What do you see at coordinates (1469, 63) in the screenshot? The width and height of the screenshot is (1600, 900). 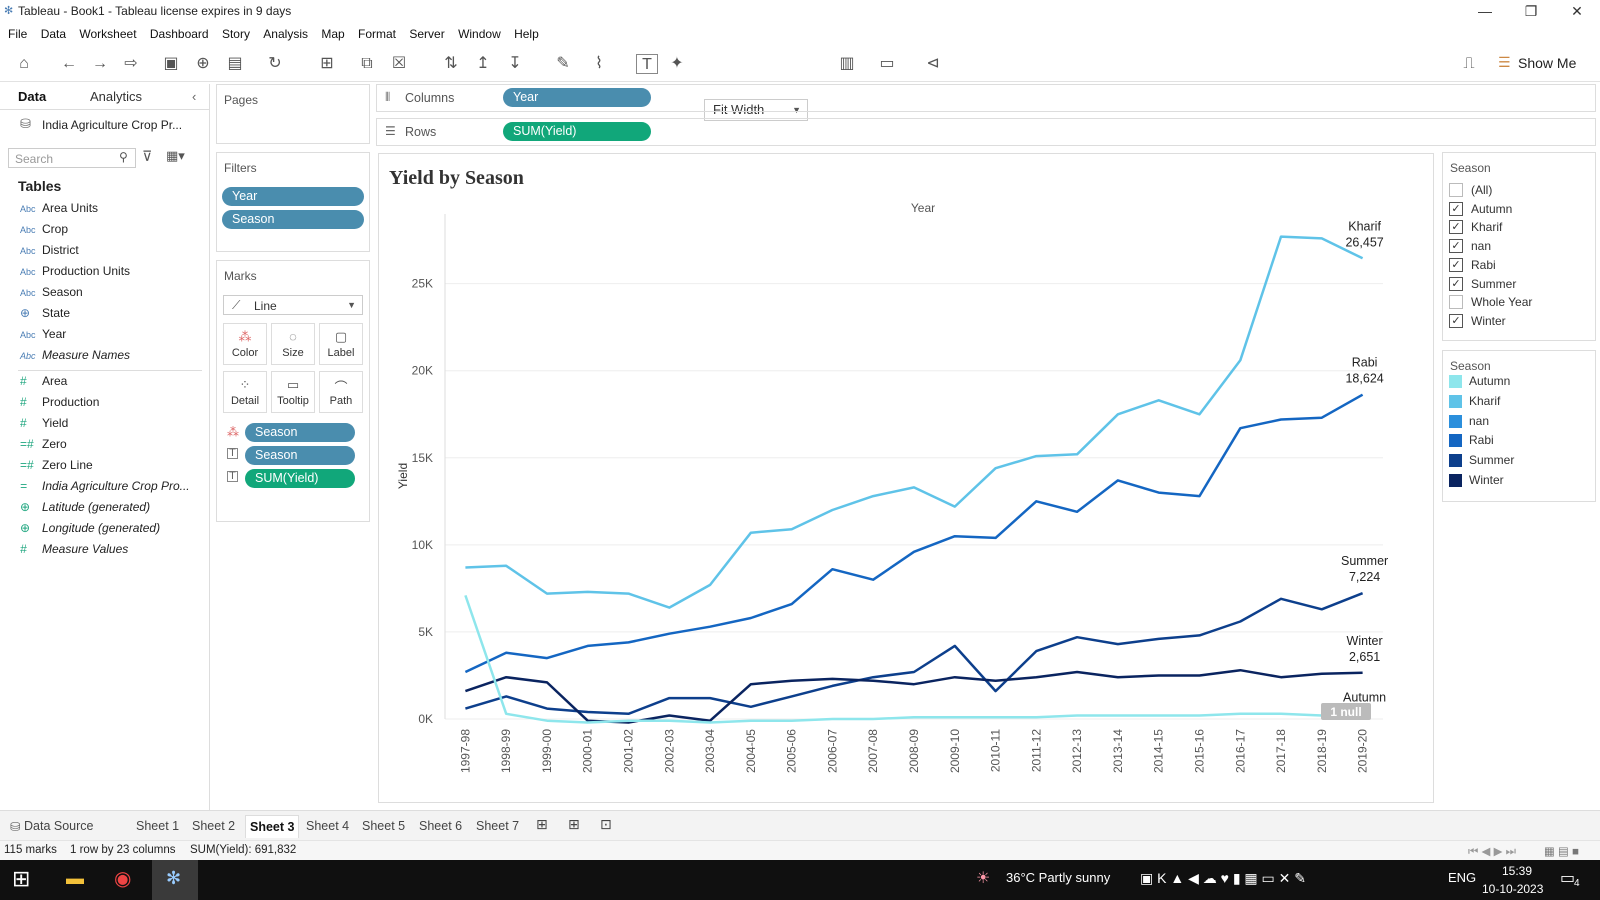 I see `format-brush-icon: ⎍` at bounding box center [1469, 63].